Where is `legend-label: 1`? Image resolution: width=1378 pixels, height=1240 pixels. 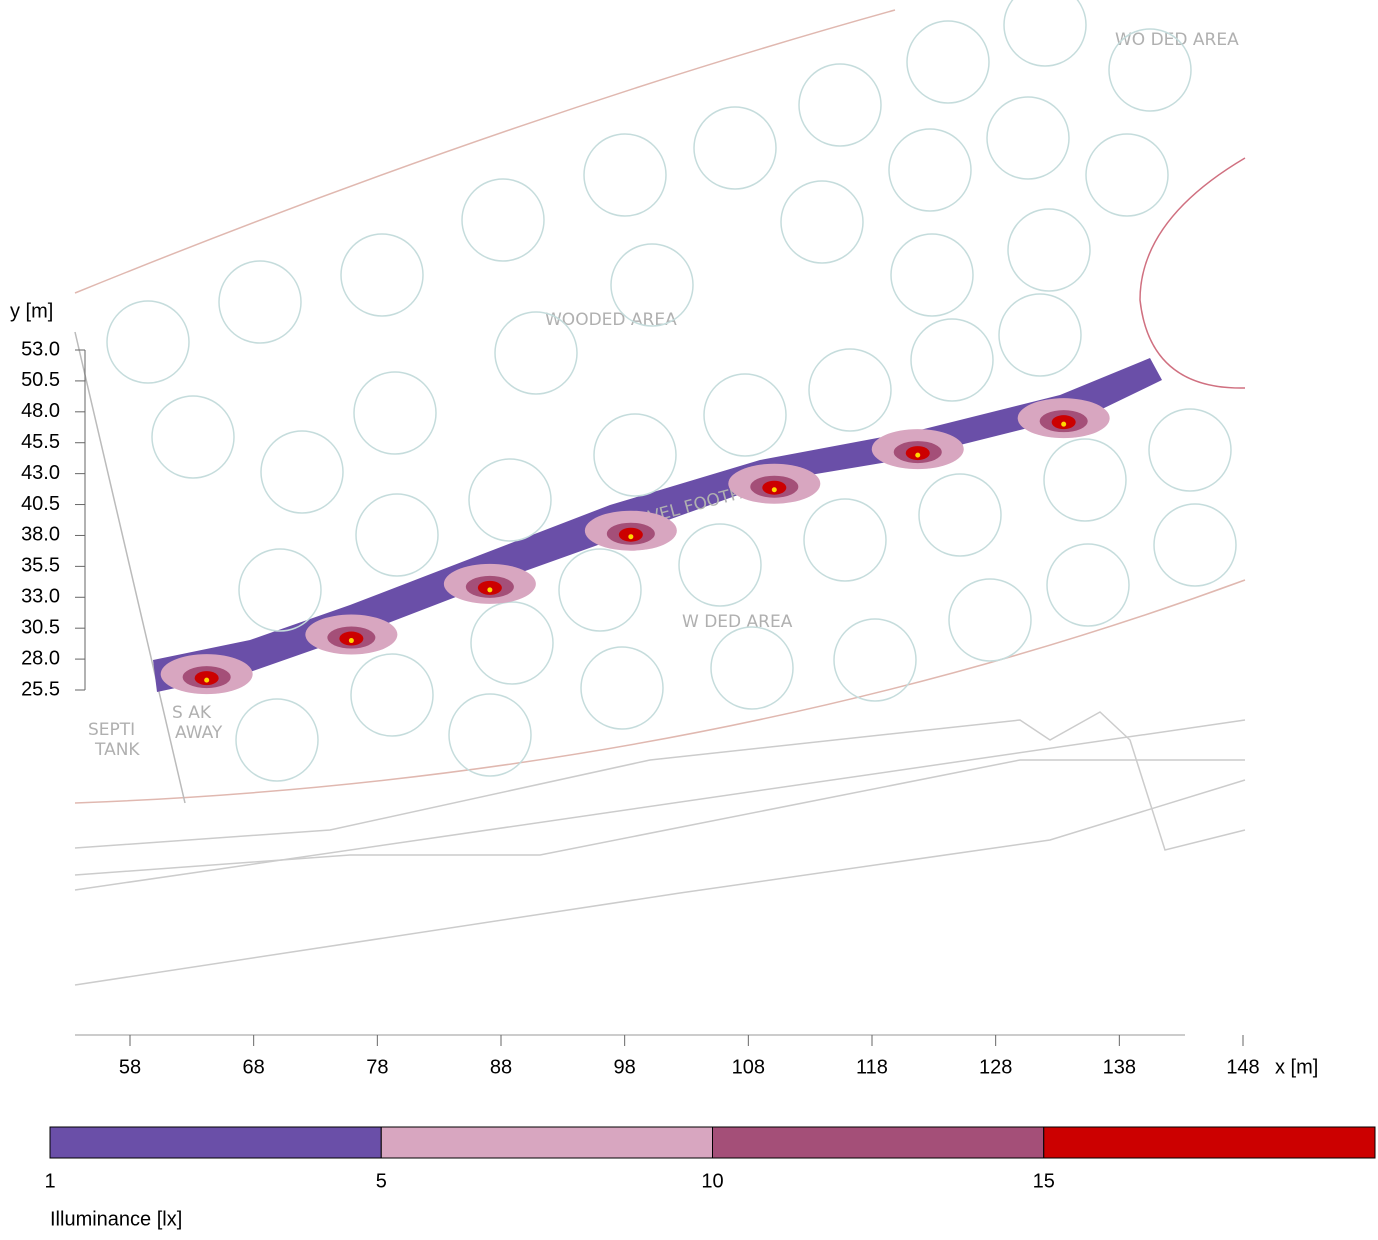
legend-label: 1 is located at coordinates (49, 1181).